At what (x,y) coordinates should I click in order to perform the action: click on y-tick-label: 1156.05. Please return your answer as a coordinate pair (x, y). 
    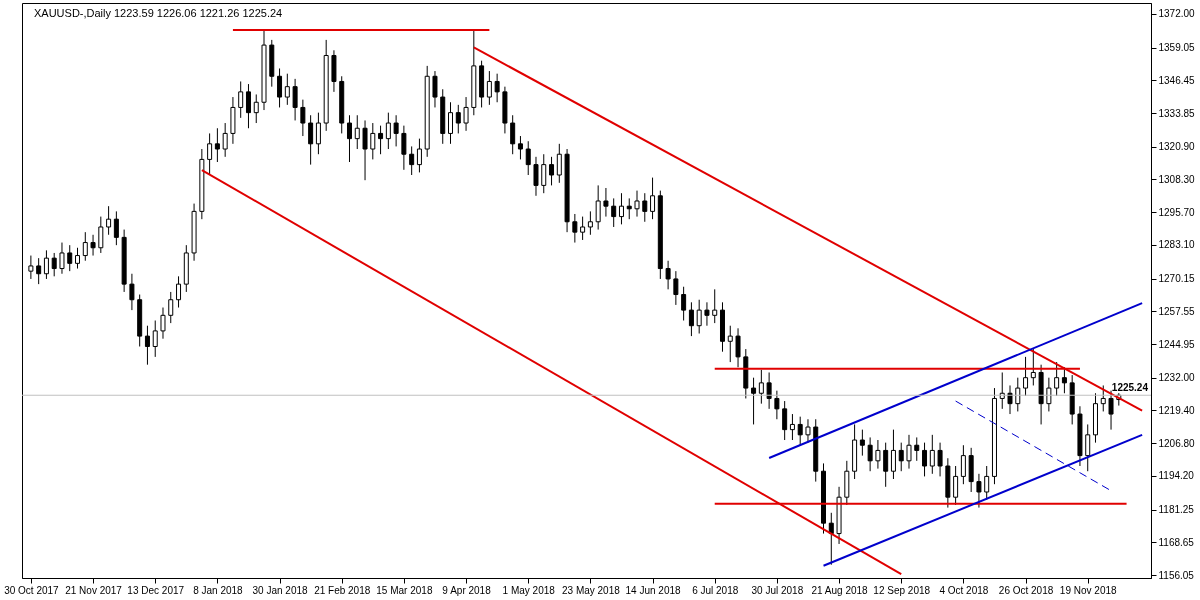
    Looking at the image, I should click on (1176, 575).